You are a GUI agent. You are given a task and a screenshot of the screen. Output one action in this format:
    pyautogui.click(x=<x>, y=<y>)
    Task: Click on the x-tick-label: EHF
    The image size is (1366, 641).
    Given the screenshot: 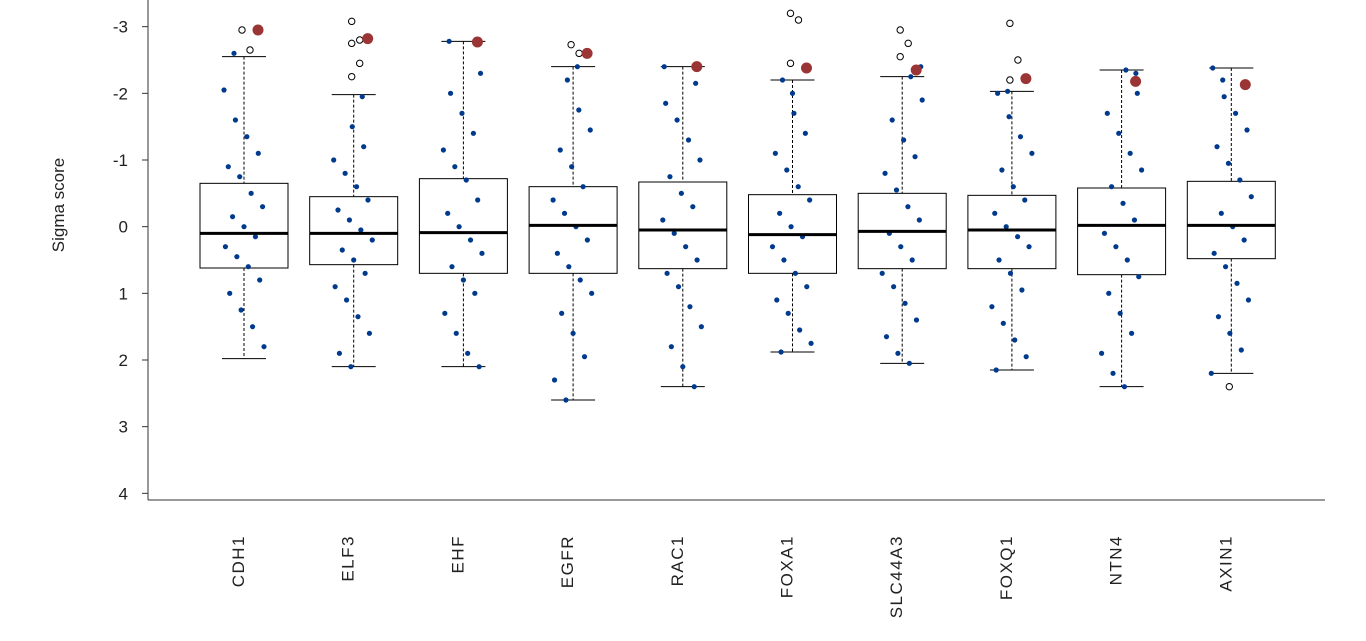 What is the action you would take?
    pyautogui.click(x=457, y=554)
    